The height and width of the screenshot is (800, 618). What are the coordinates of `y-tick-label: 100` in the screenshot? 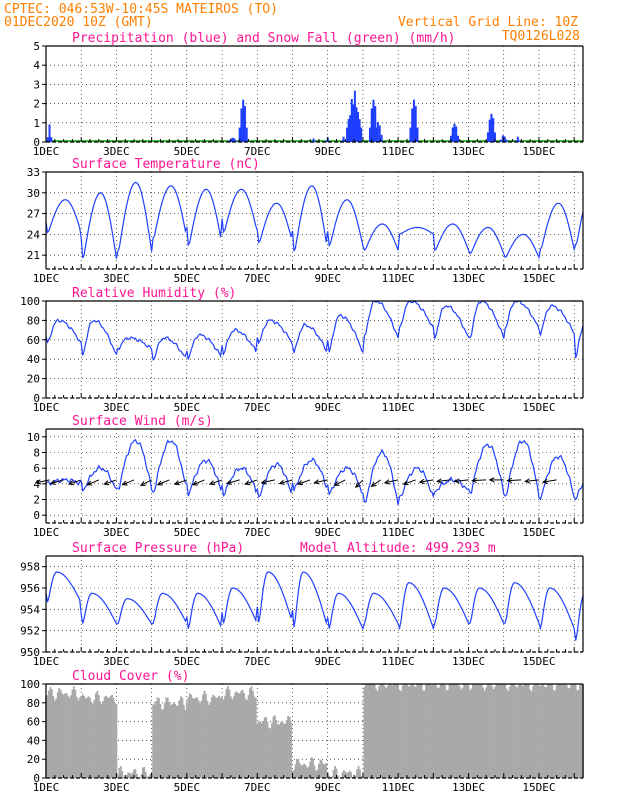 It's located at (30, 301).